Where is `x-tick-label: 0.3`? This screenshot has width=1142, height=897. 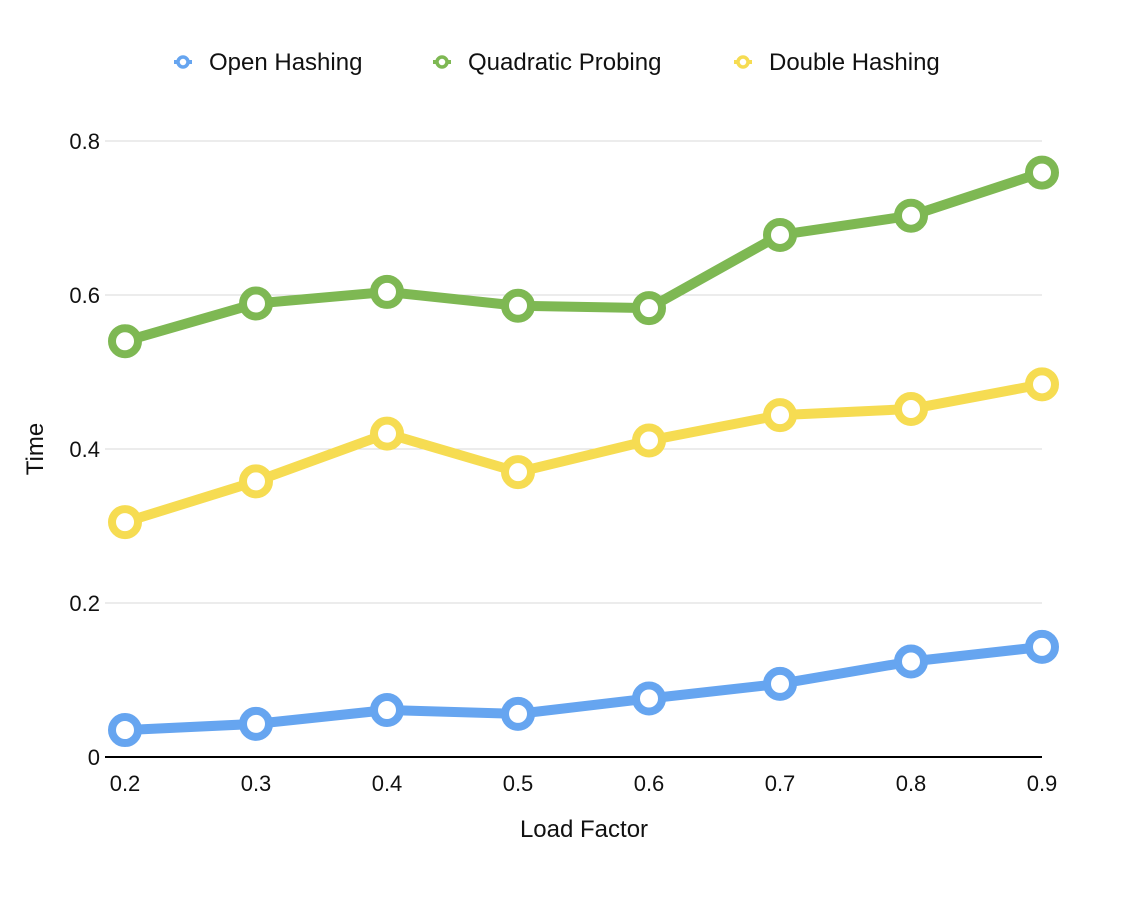
x-tick-label: 0.3 is located at coordinates (256, 783).